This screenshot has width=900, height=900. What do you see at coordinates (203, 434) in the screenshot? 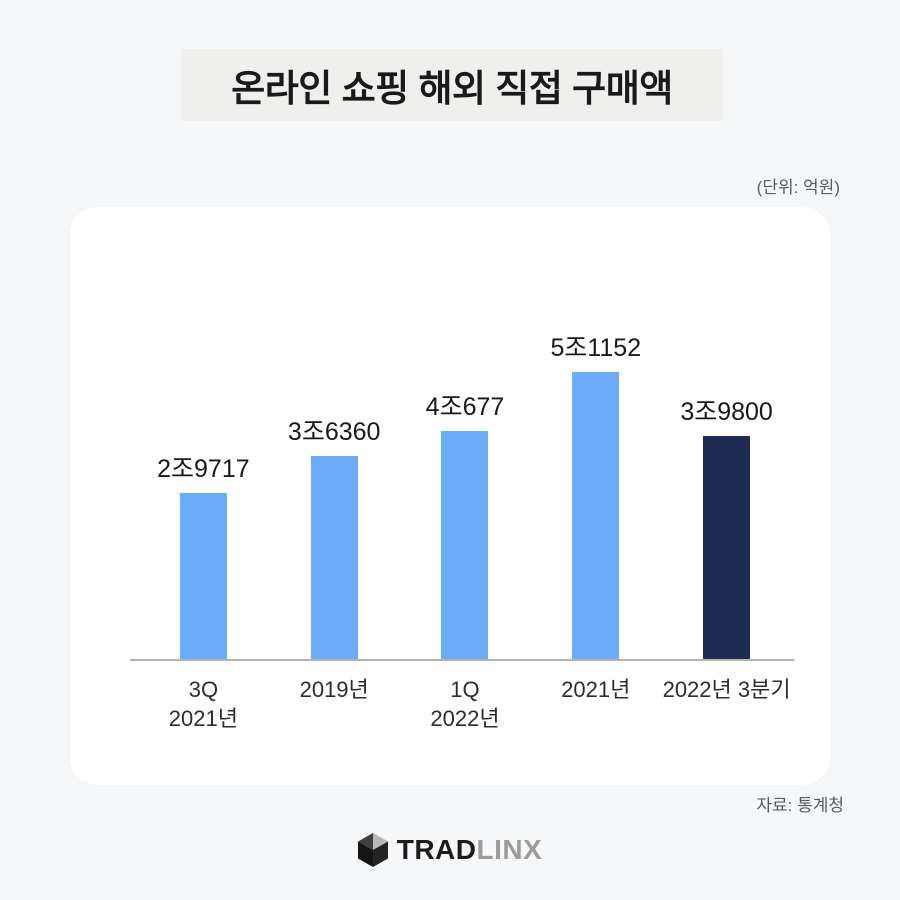
I see `bar-stack: 2조9717` at bounding box center [203, 434].